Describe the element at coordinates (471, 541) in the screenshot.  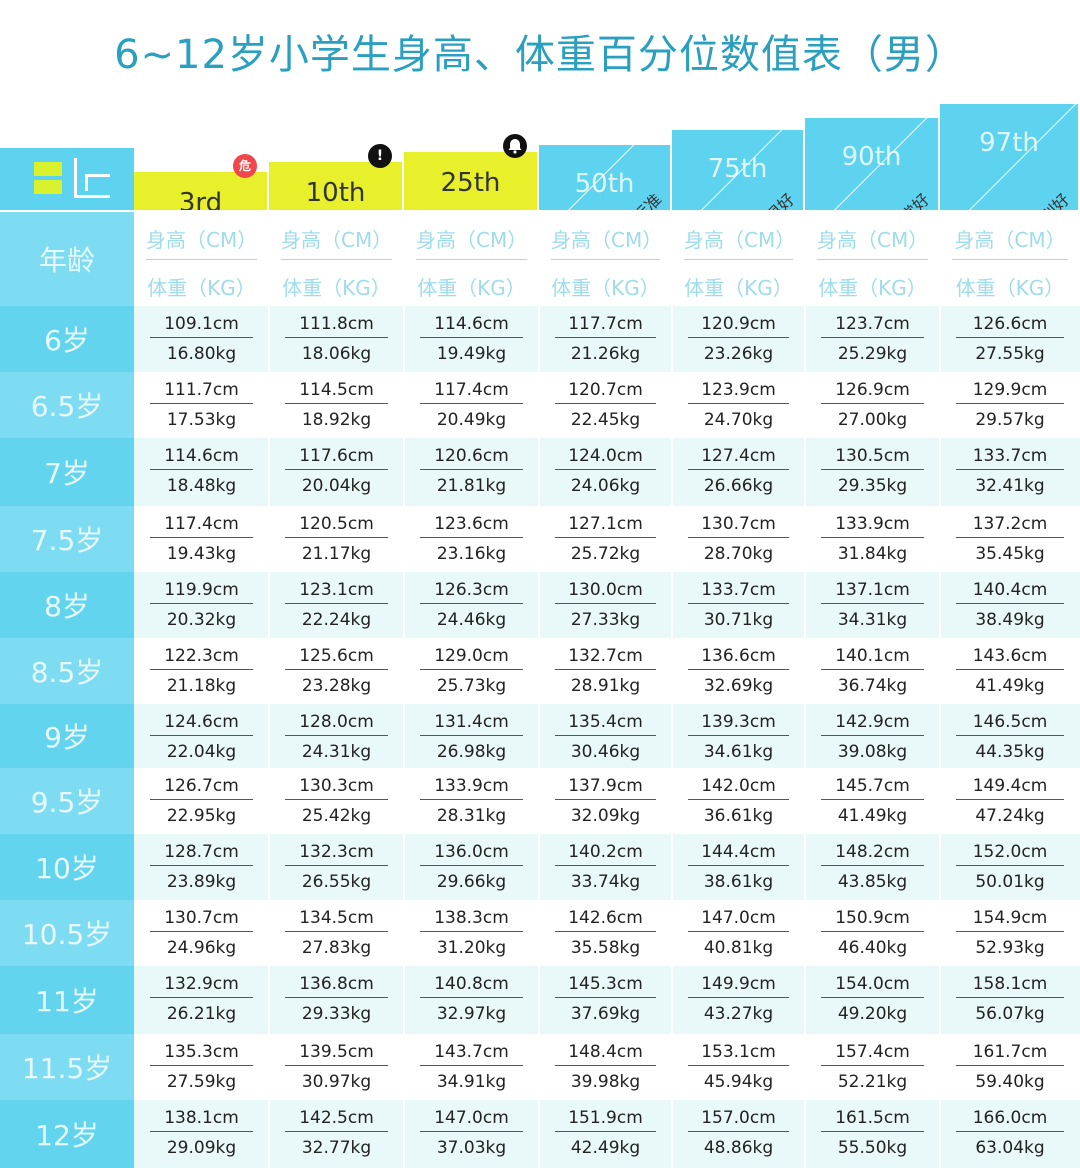
I see `percentile-cell: 123.6cm 23.16kg` at that location.